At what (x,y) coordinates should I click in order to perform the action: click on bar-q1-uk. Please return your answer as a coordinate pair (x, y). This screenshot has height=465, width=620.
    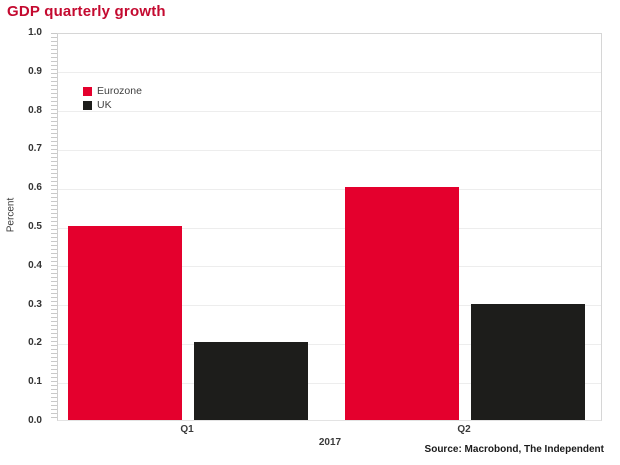
    Looking at the image, I should click on (251, 381).